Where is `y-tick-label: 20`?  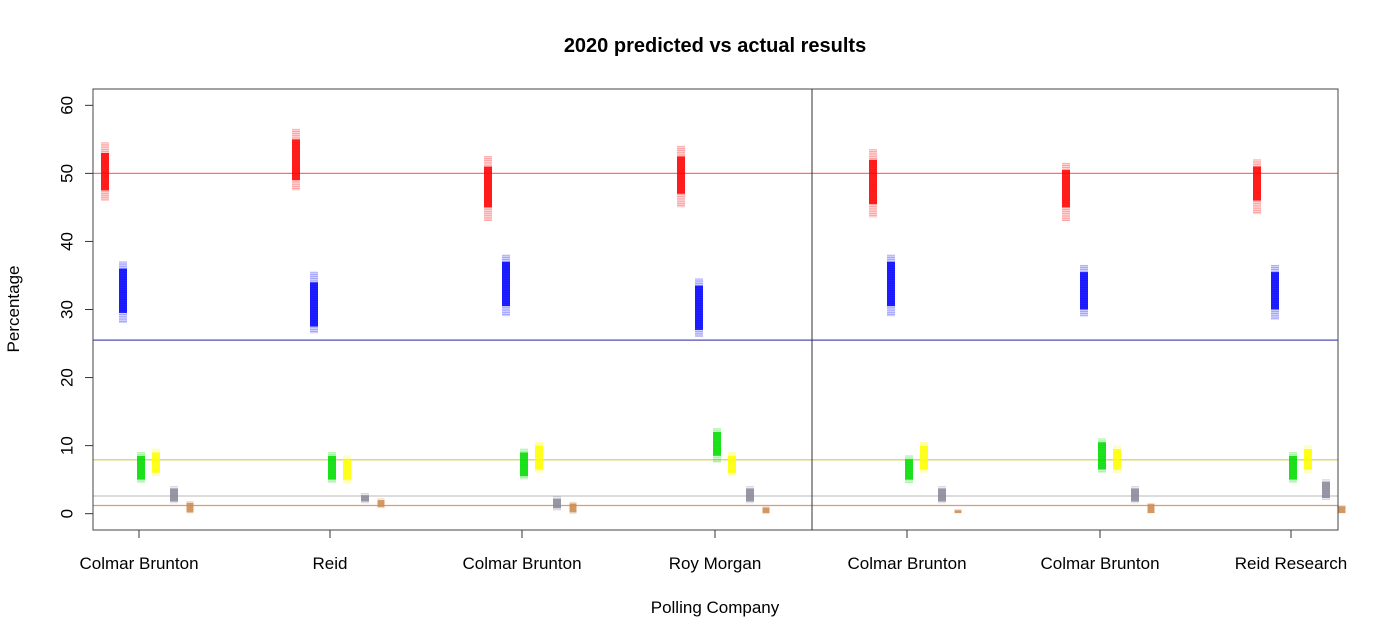
y-tick-label: 20 is located at coordinates (66, 377).